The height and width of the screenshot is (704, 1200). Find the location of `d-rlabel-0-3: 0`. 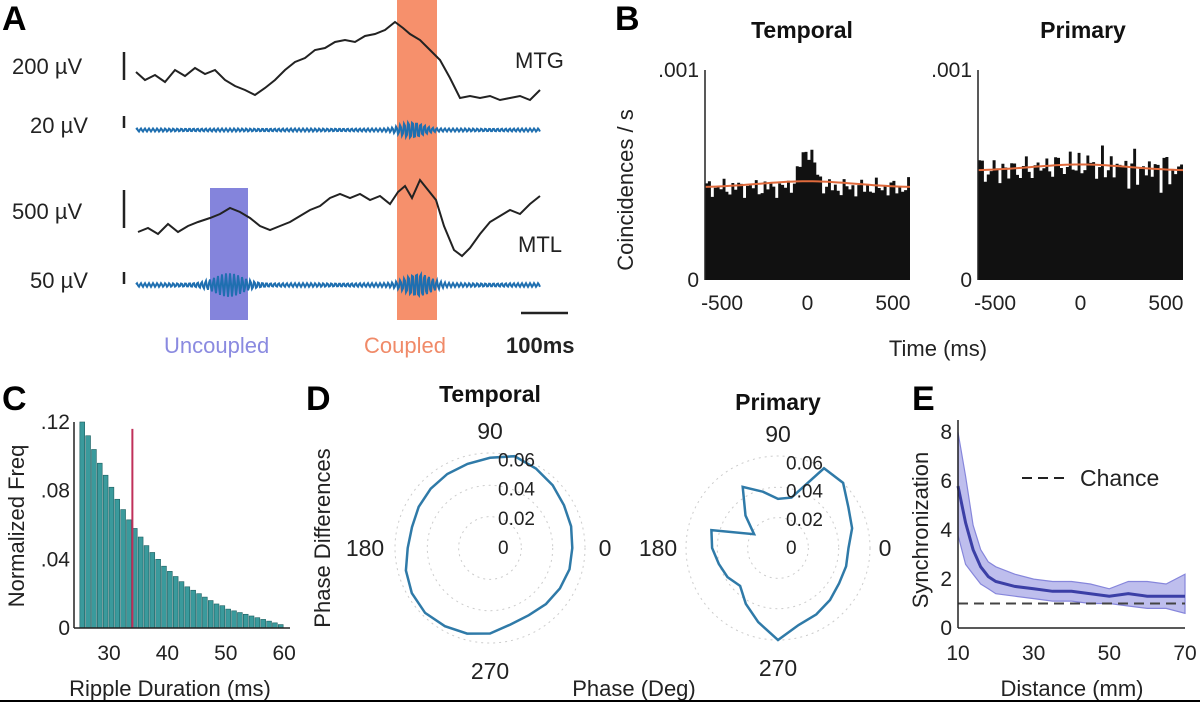

d-rlabel-0-3: 0 is located at coordinates (503, 548).